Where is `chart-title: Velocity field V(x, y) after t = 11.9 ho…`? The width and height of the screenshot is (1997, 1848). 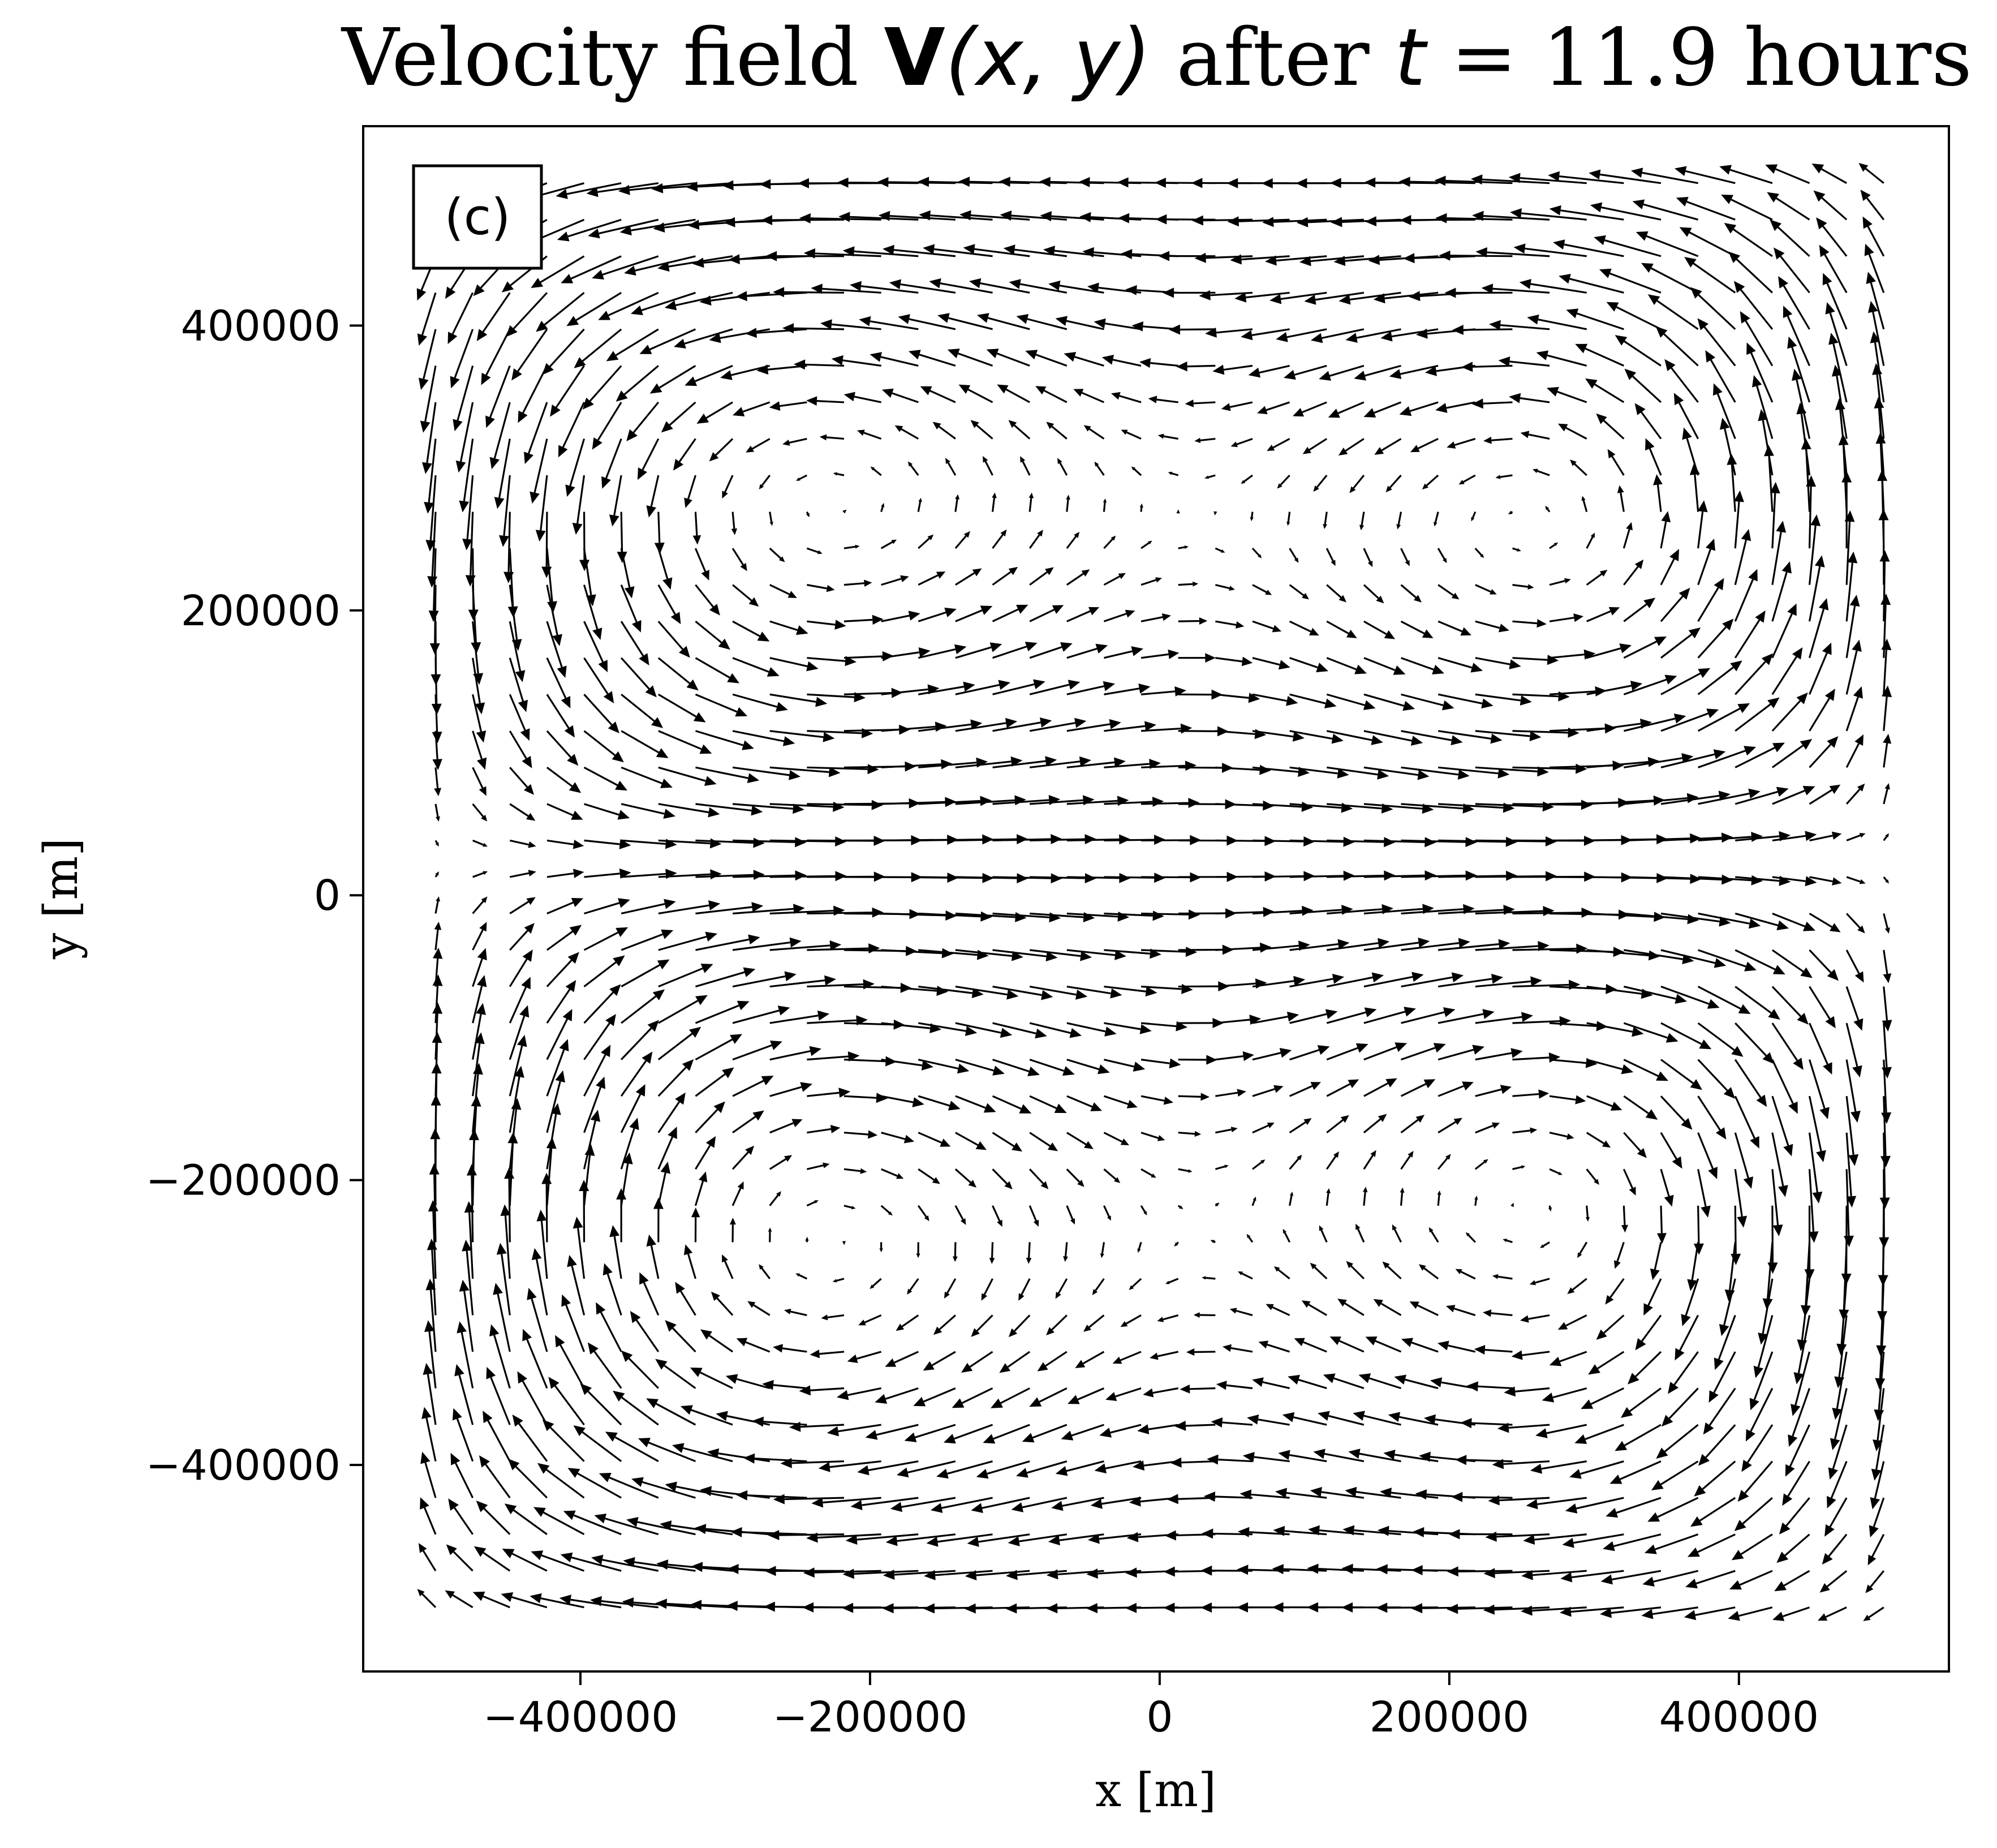
chart-title: Velocity field V(x, y) after t = 11.9 ho… is located at coordinates (1156, 58).